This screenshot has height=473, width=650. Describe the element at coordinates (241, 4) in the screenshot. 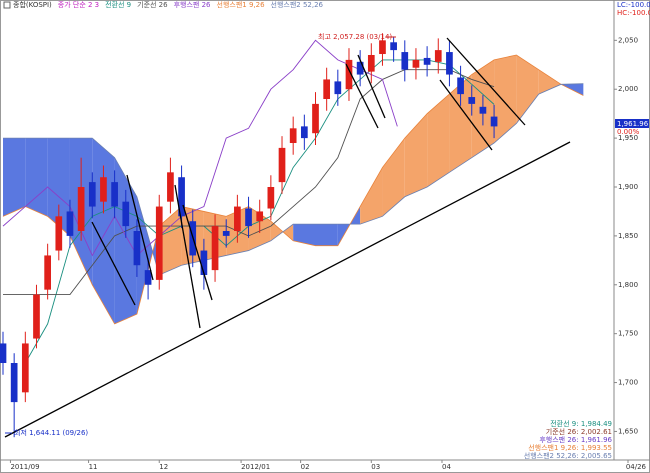

I see `legend-entry: 선행스팬1 9,26` at that location.